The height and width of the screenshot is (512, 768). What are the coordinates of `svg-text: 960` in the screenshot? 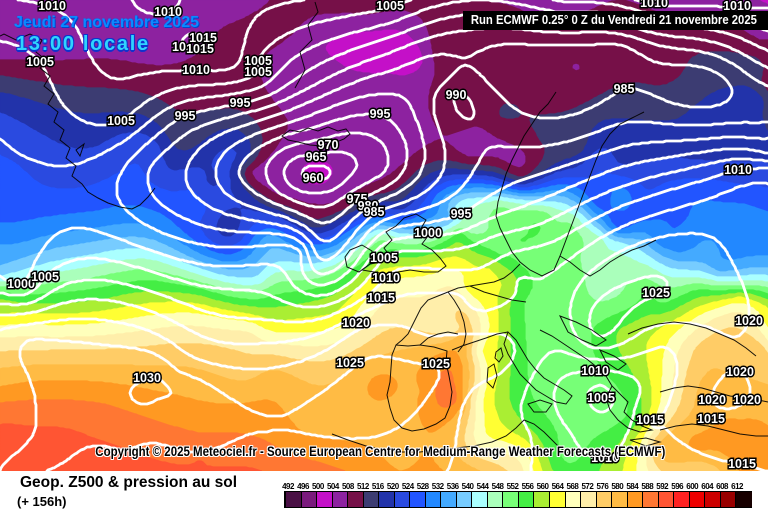 It's located at (313, 178).